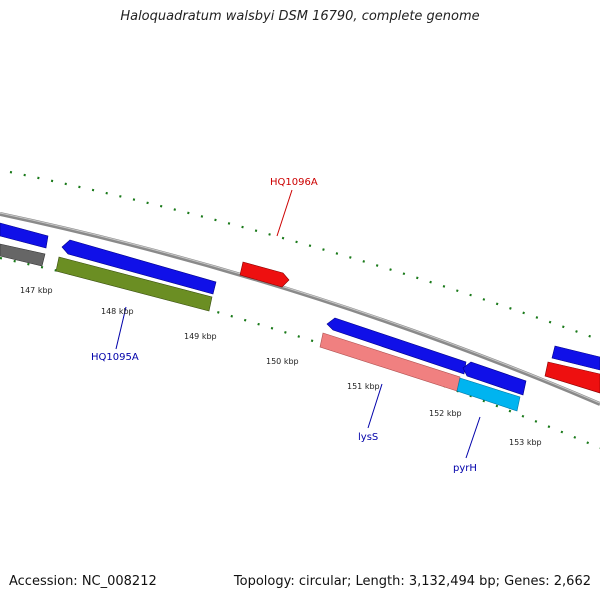 This screenshot has width=600, height=600. What do you see at coordinates (572, 377) in the screenshot?
I see `gene-arrow-red-right-edge` at bounding box center [572, 377].